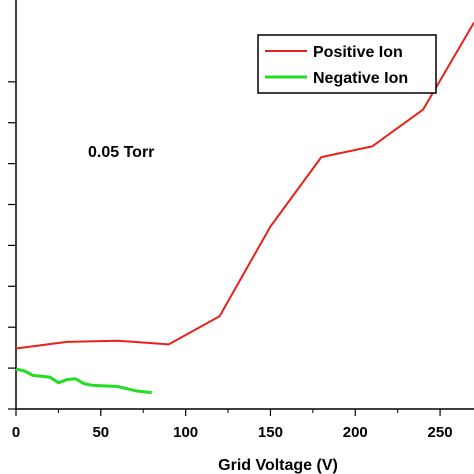  I want to click on x-tick-label: 100, so click(185, 432).